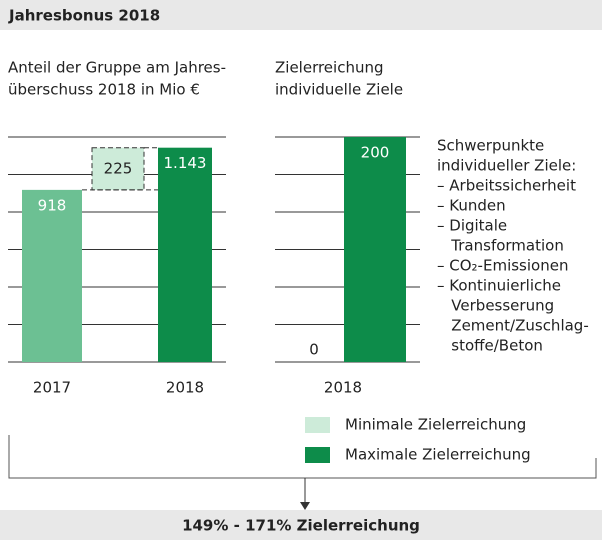  What do you see at coordinates (185, 163) in the screenshot?
I see `value-label: 1.143` at bounding box center [185, 163].